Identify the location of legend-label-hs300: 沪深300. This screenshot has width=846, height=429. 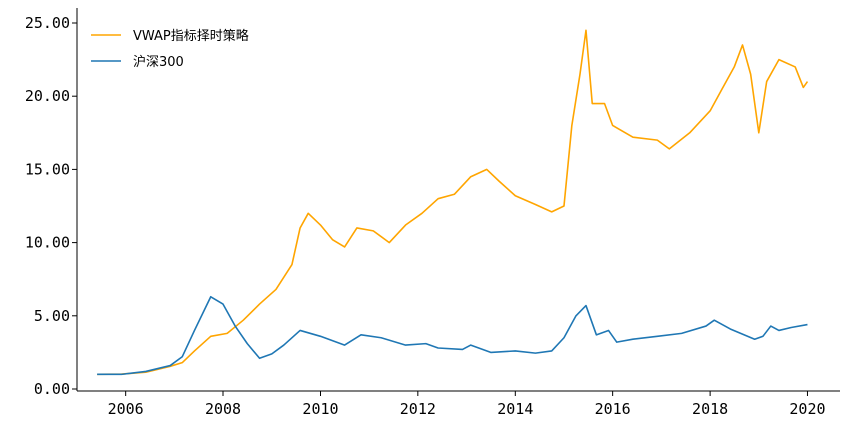
(158, 62).